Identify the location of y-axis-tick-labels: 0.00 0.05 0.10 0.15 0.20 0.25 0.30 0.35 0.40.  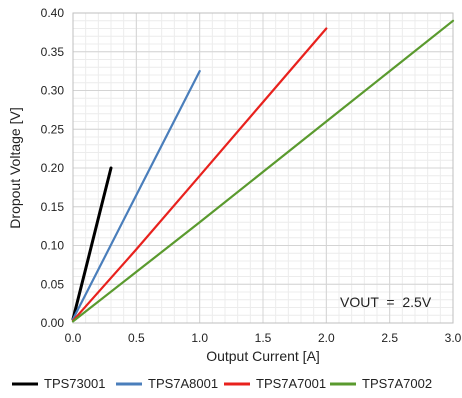
(53, 168).